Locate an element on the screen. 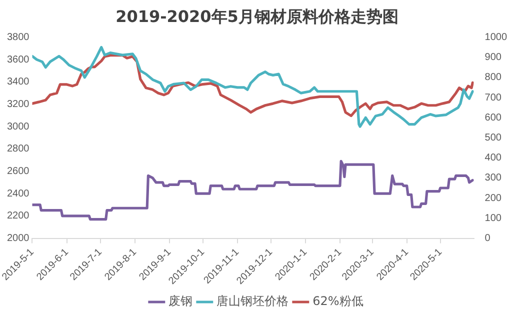 The height and width of the screenshot is (320, 516). y2-tick-label: 400 is located at coordinates (493, 158).